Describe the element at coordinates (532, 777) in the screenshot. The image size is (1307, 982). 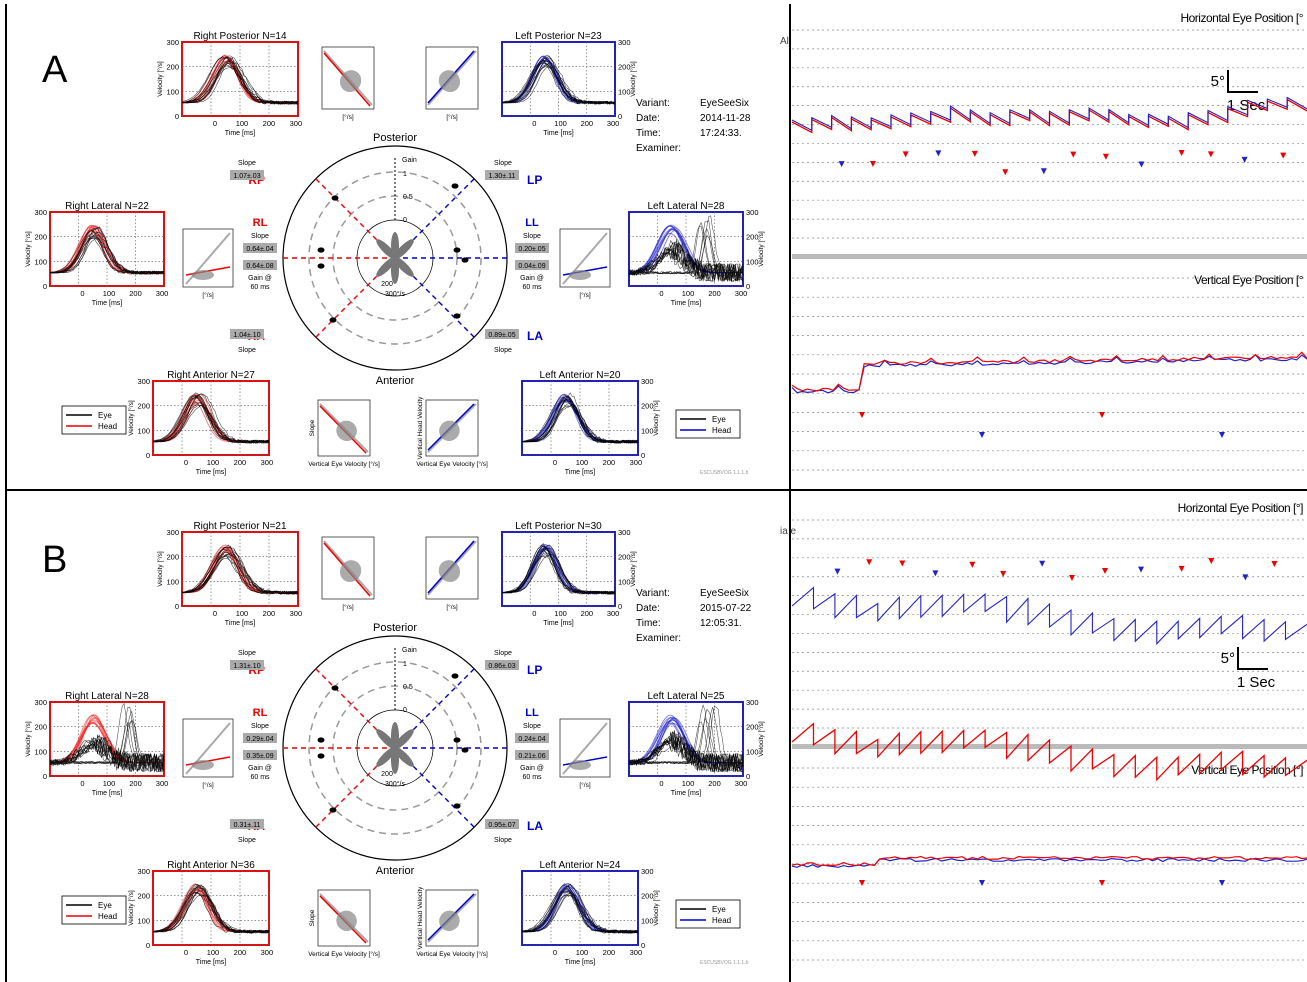
I see `ms60-label: 60 ms` at that location.